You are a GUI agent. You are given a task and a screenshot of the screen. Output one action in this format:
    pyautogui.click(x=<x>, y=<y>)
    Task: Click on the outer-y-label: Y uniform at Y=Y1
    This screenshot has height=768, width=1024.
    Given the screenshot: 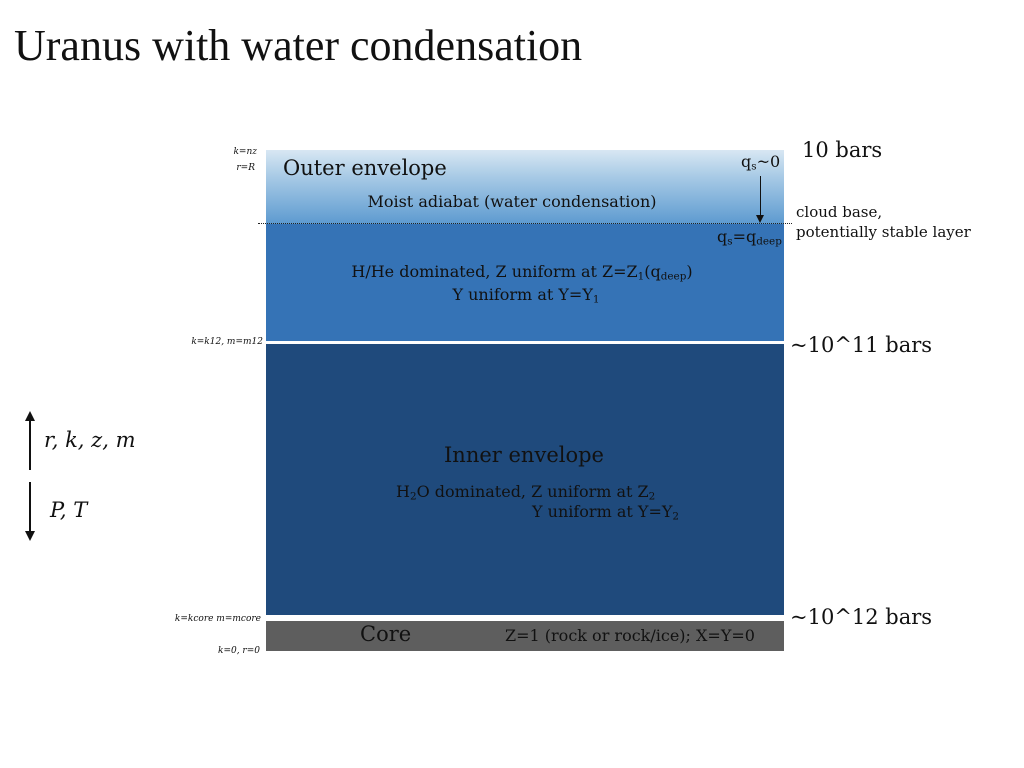 What is the action you would take?
    pyautogui.click(x=525, y=294)
    